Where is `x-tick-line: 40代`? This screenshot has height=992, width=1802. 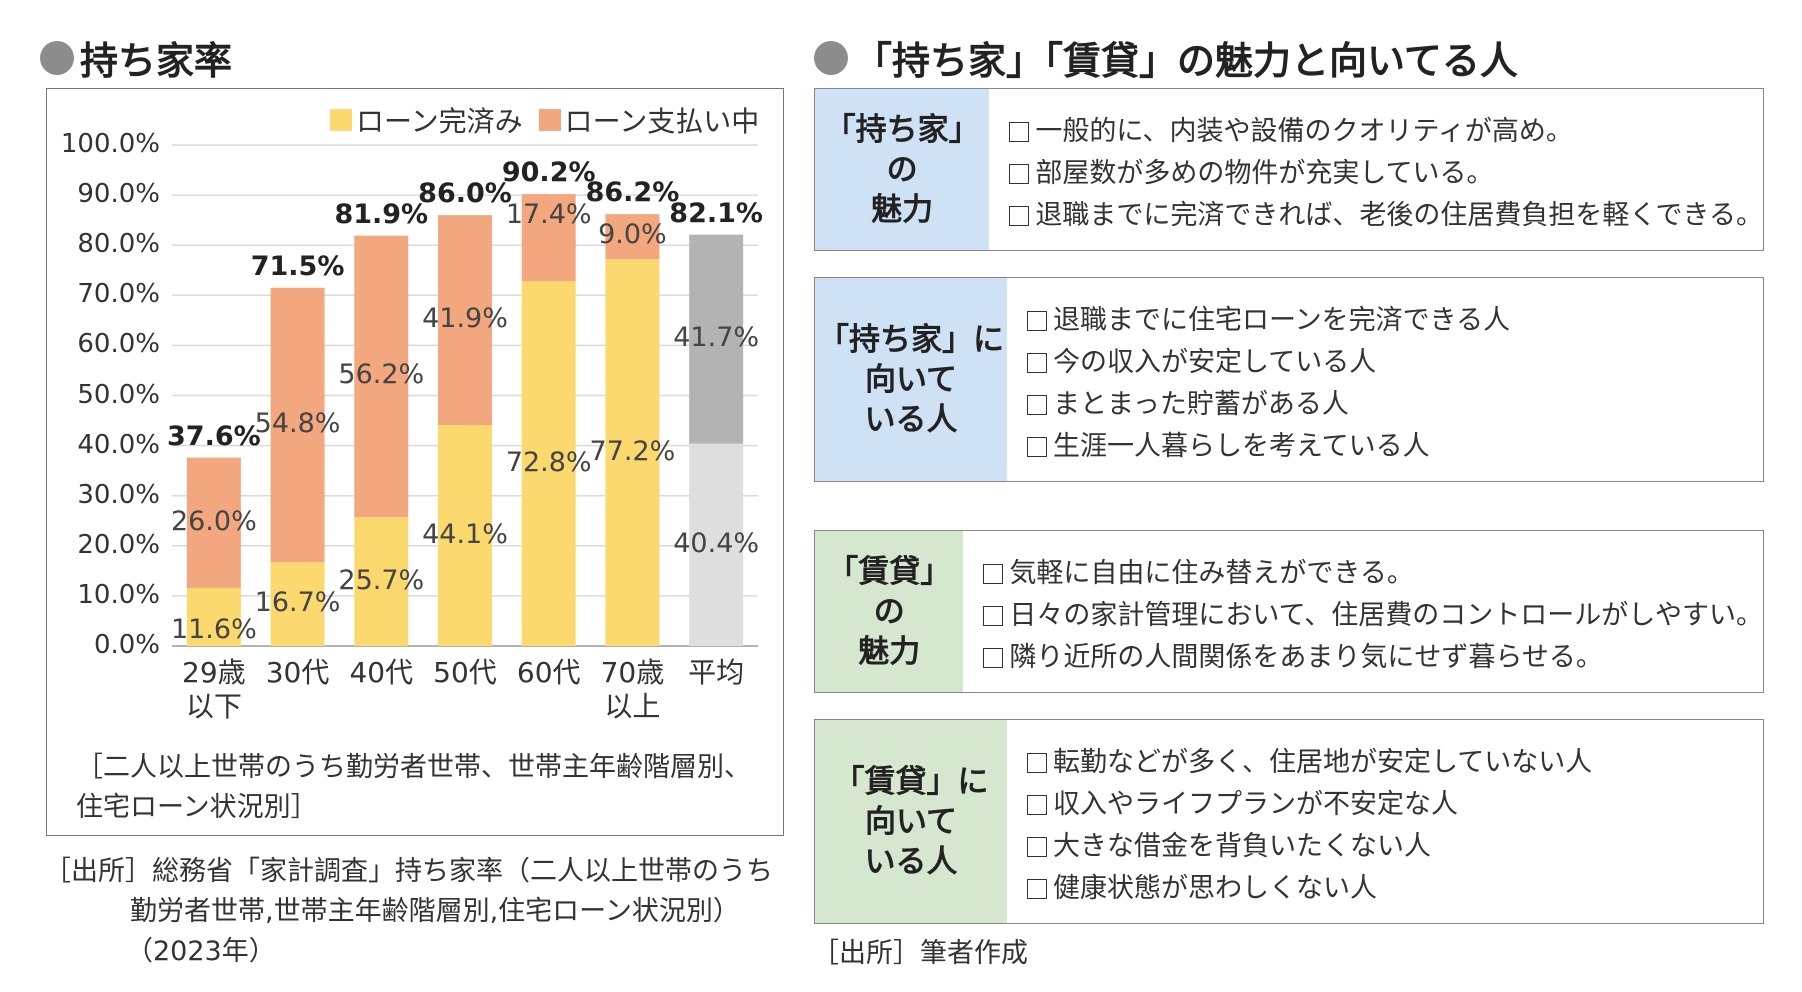
x-tick-line: 40代 is located at coordinates (381, 672).